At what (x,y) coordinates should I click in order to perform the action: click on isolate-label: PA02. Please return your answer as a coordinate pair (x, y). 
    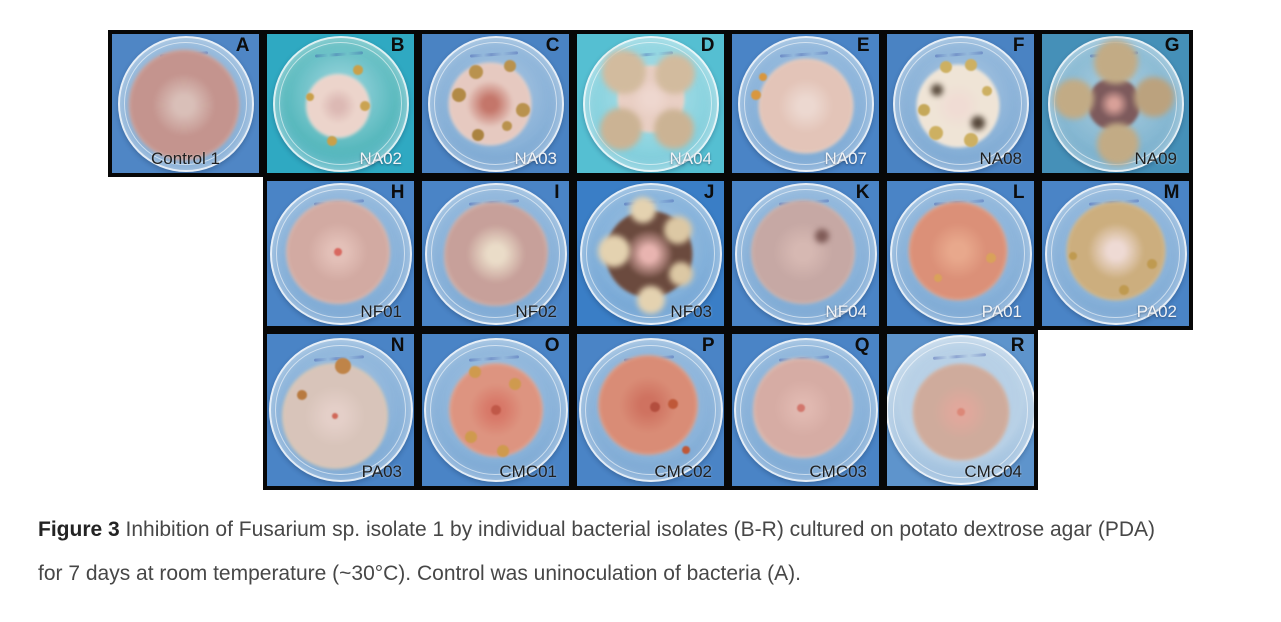
    Looking at the image, I should click on (1156, 311).